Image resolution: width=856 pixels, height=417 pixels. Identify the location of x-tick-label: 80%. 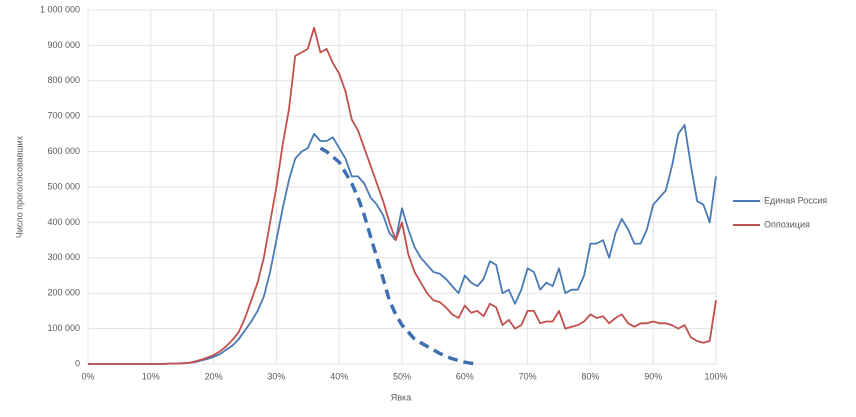
(590, 376).